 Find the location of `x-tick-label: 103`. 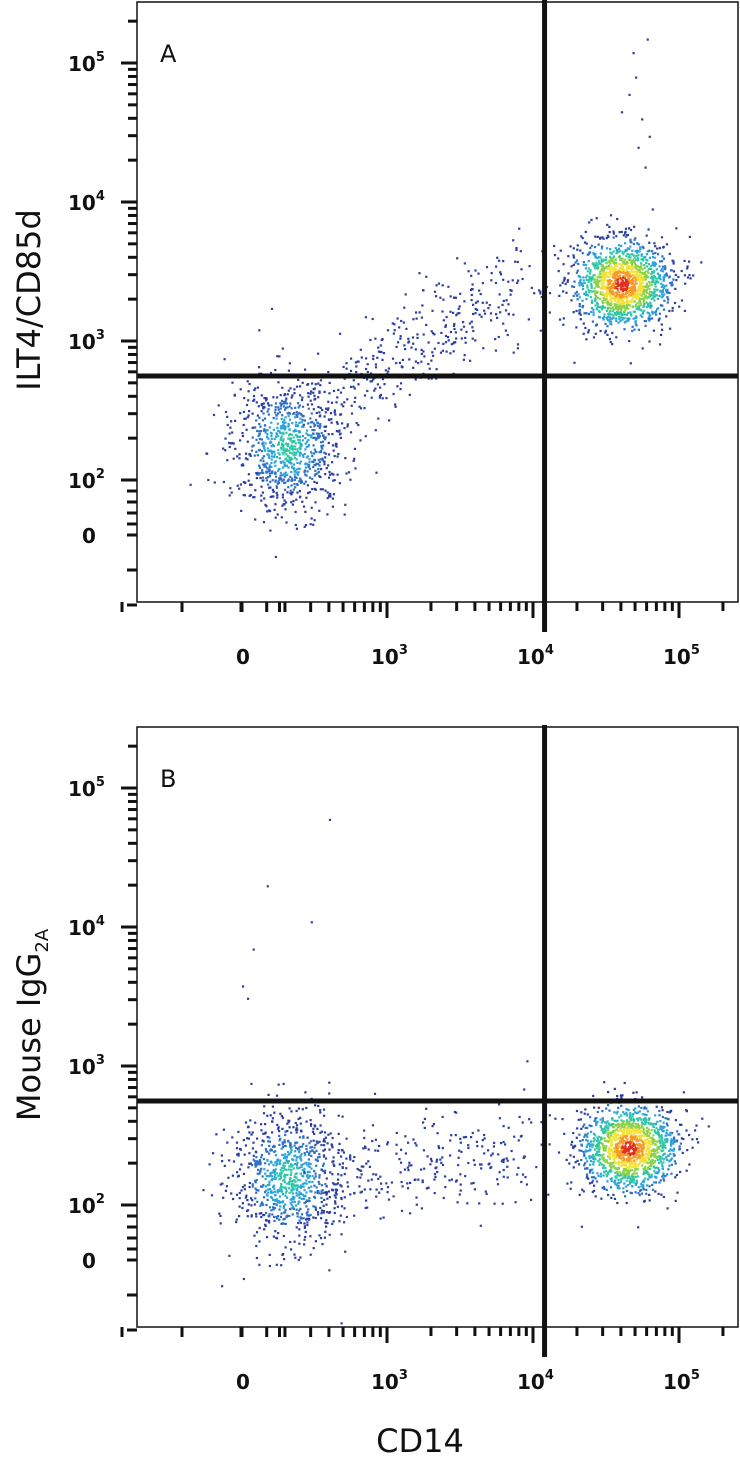

x-tick-label: 103 is located at coordinates (389, 656).